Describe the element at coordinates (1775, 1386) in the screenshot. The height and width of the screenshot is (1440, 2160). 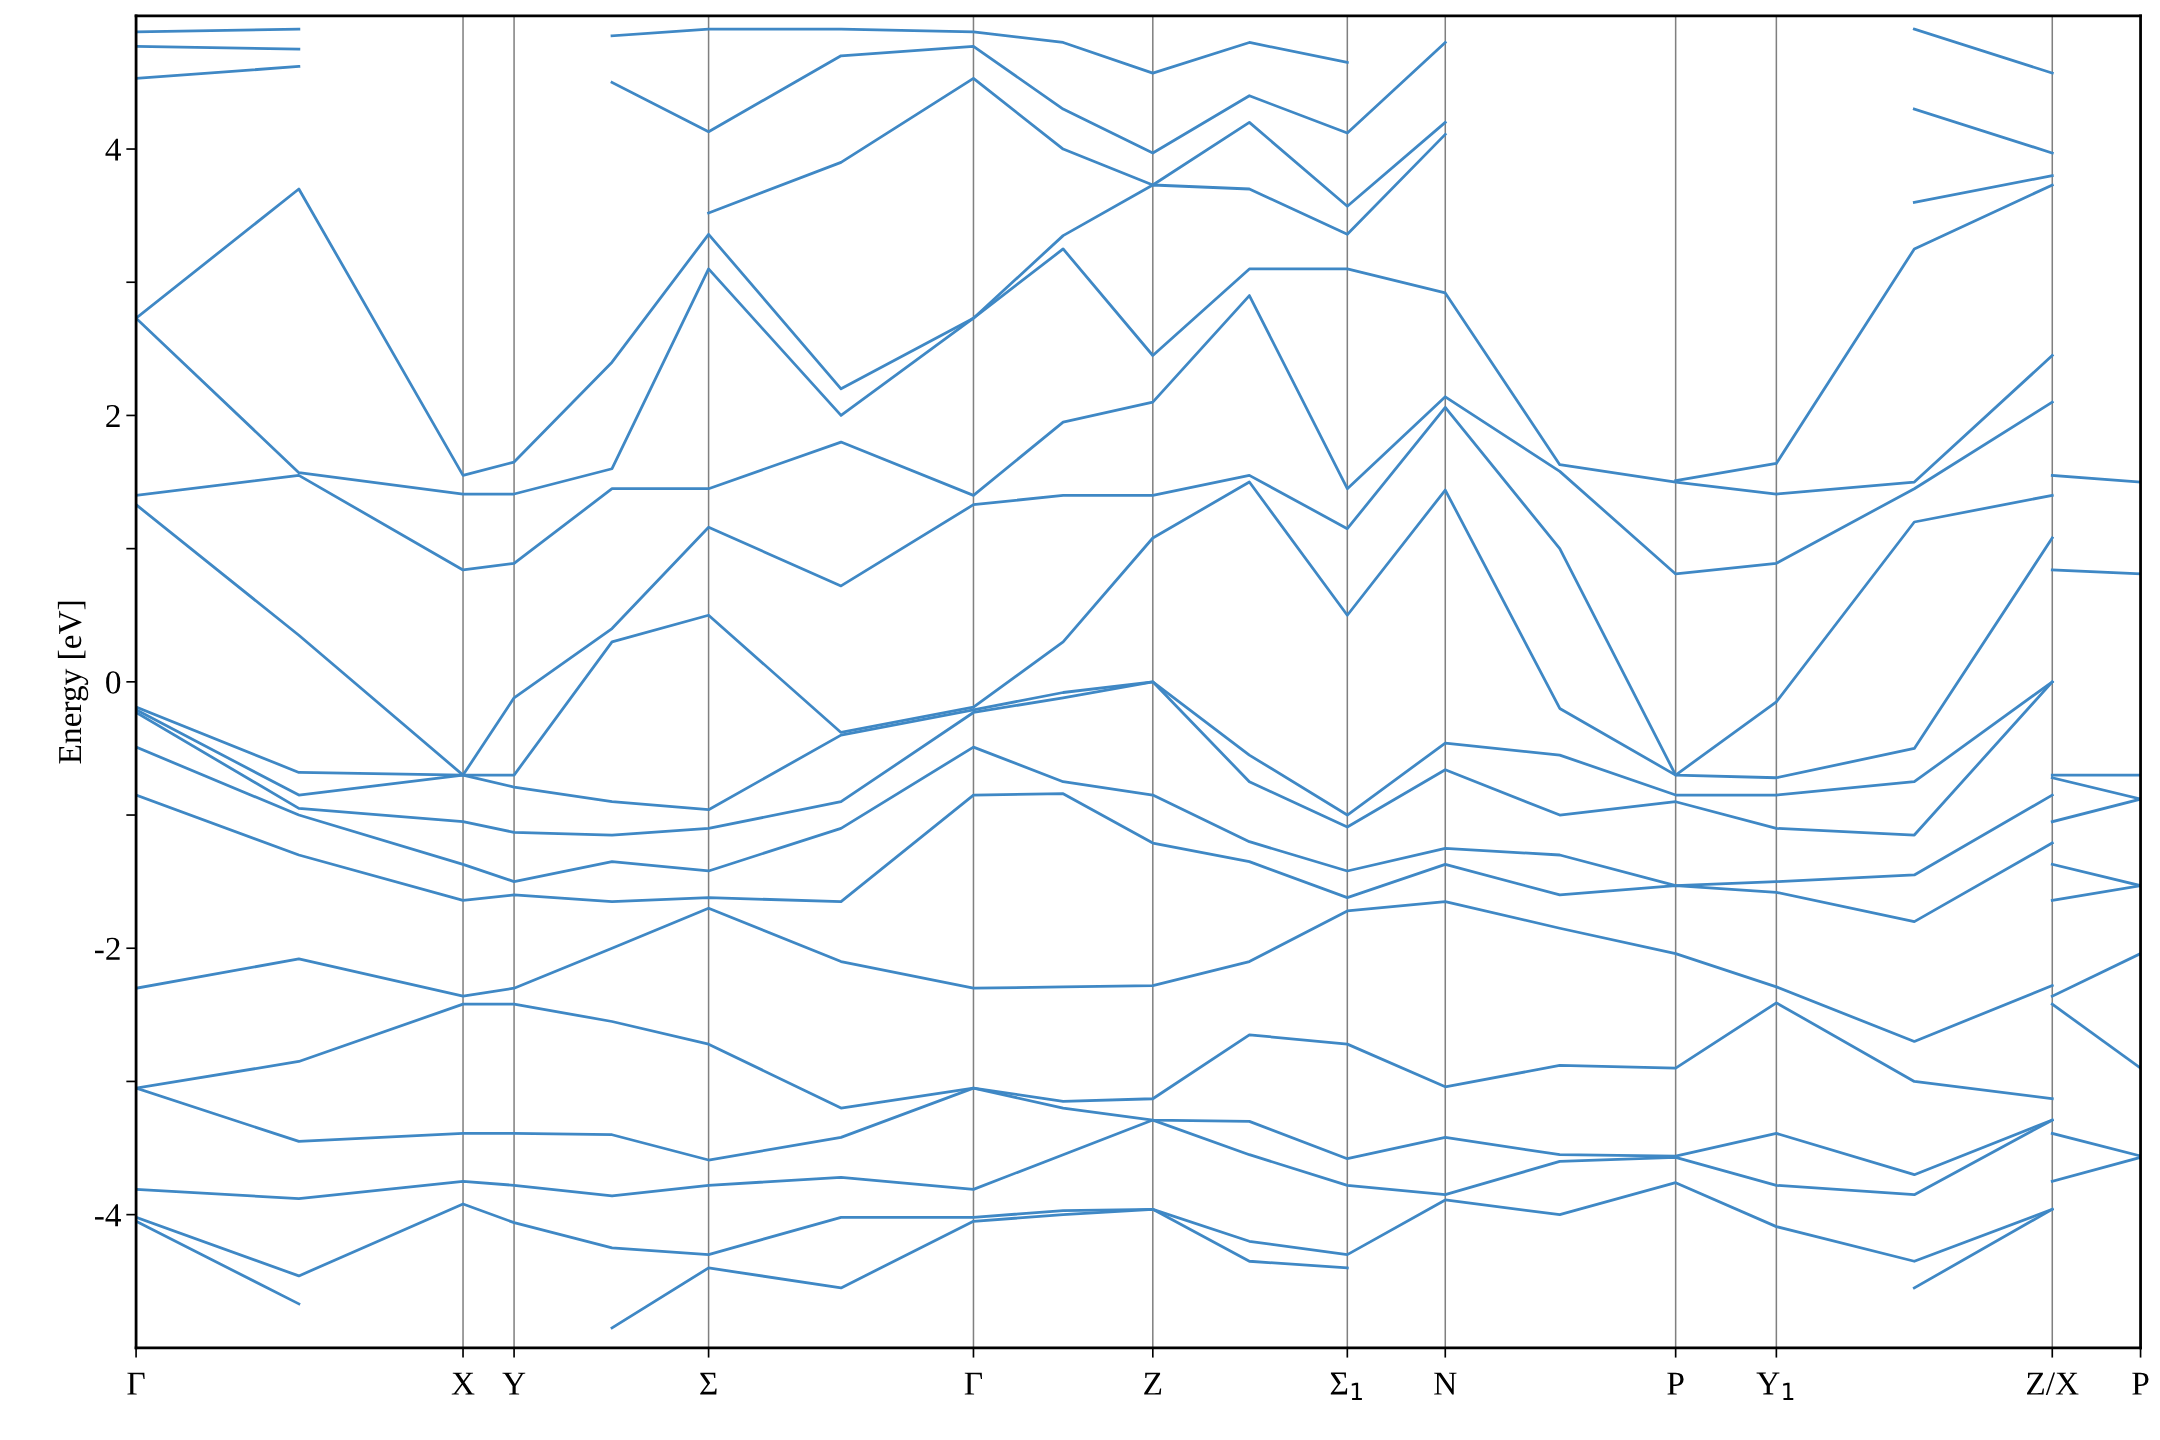
I see `x-tick-label: Y$_{1}$` at that location.